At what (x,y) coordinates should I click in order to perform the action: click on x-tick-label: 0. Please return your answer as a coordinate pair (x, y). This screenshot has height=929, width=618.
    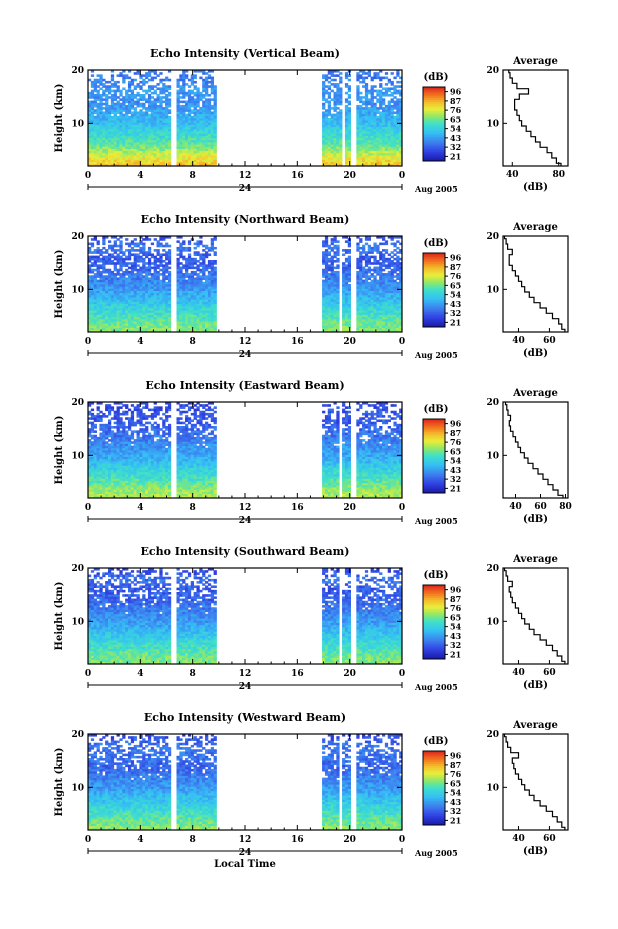
    Looking at the image, I should click on (88, 176).